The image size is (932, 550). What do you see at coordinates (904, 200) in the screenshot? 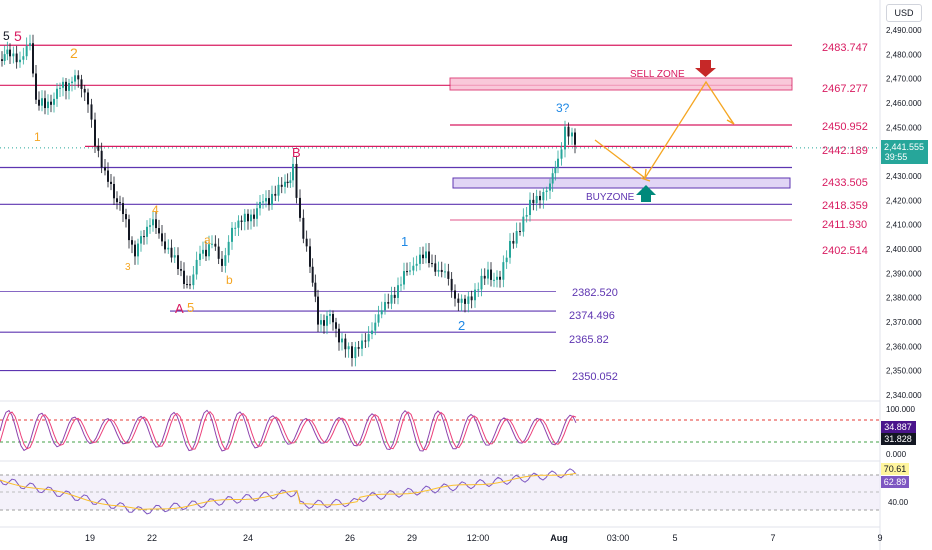
I see `price-tick: 2,420.000` at bounding box center [904, 200].